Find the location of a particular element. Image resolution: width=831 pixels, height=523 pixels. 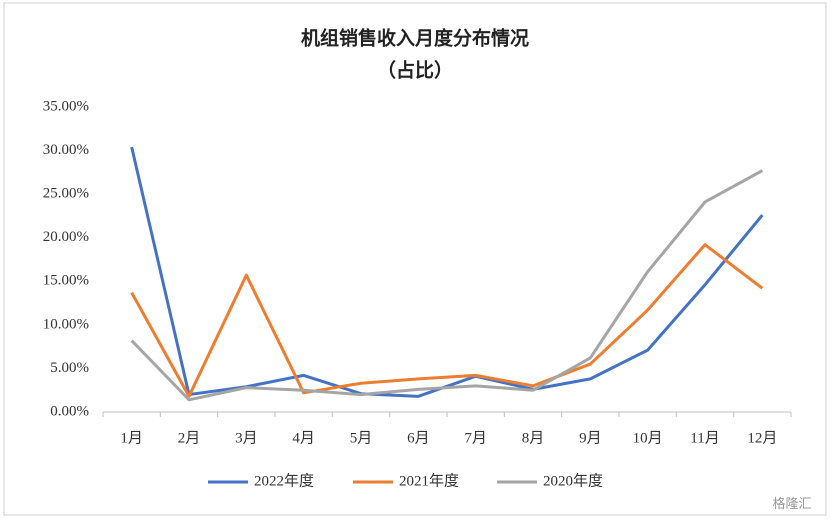

chart-title: 机组销售收入月度分布情况 is located at coordinates (415, 37).